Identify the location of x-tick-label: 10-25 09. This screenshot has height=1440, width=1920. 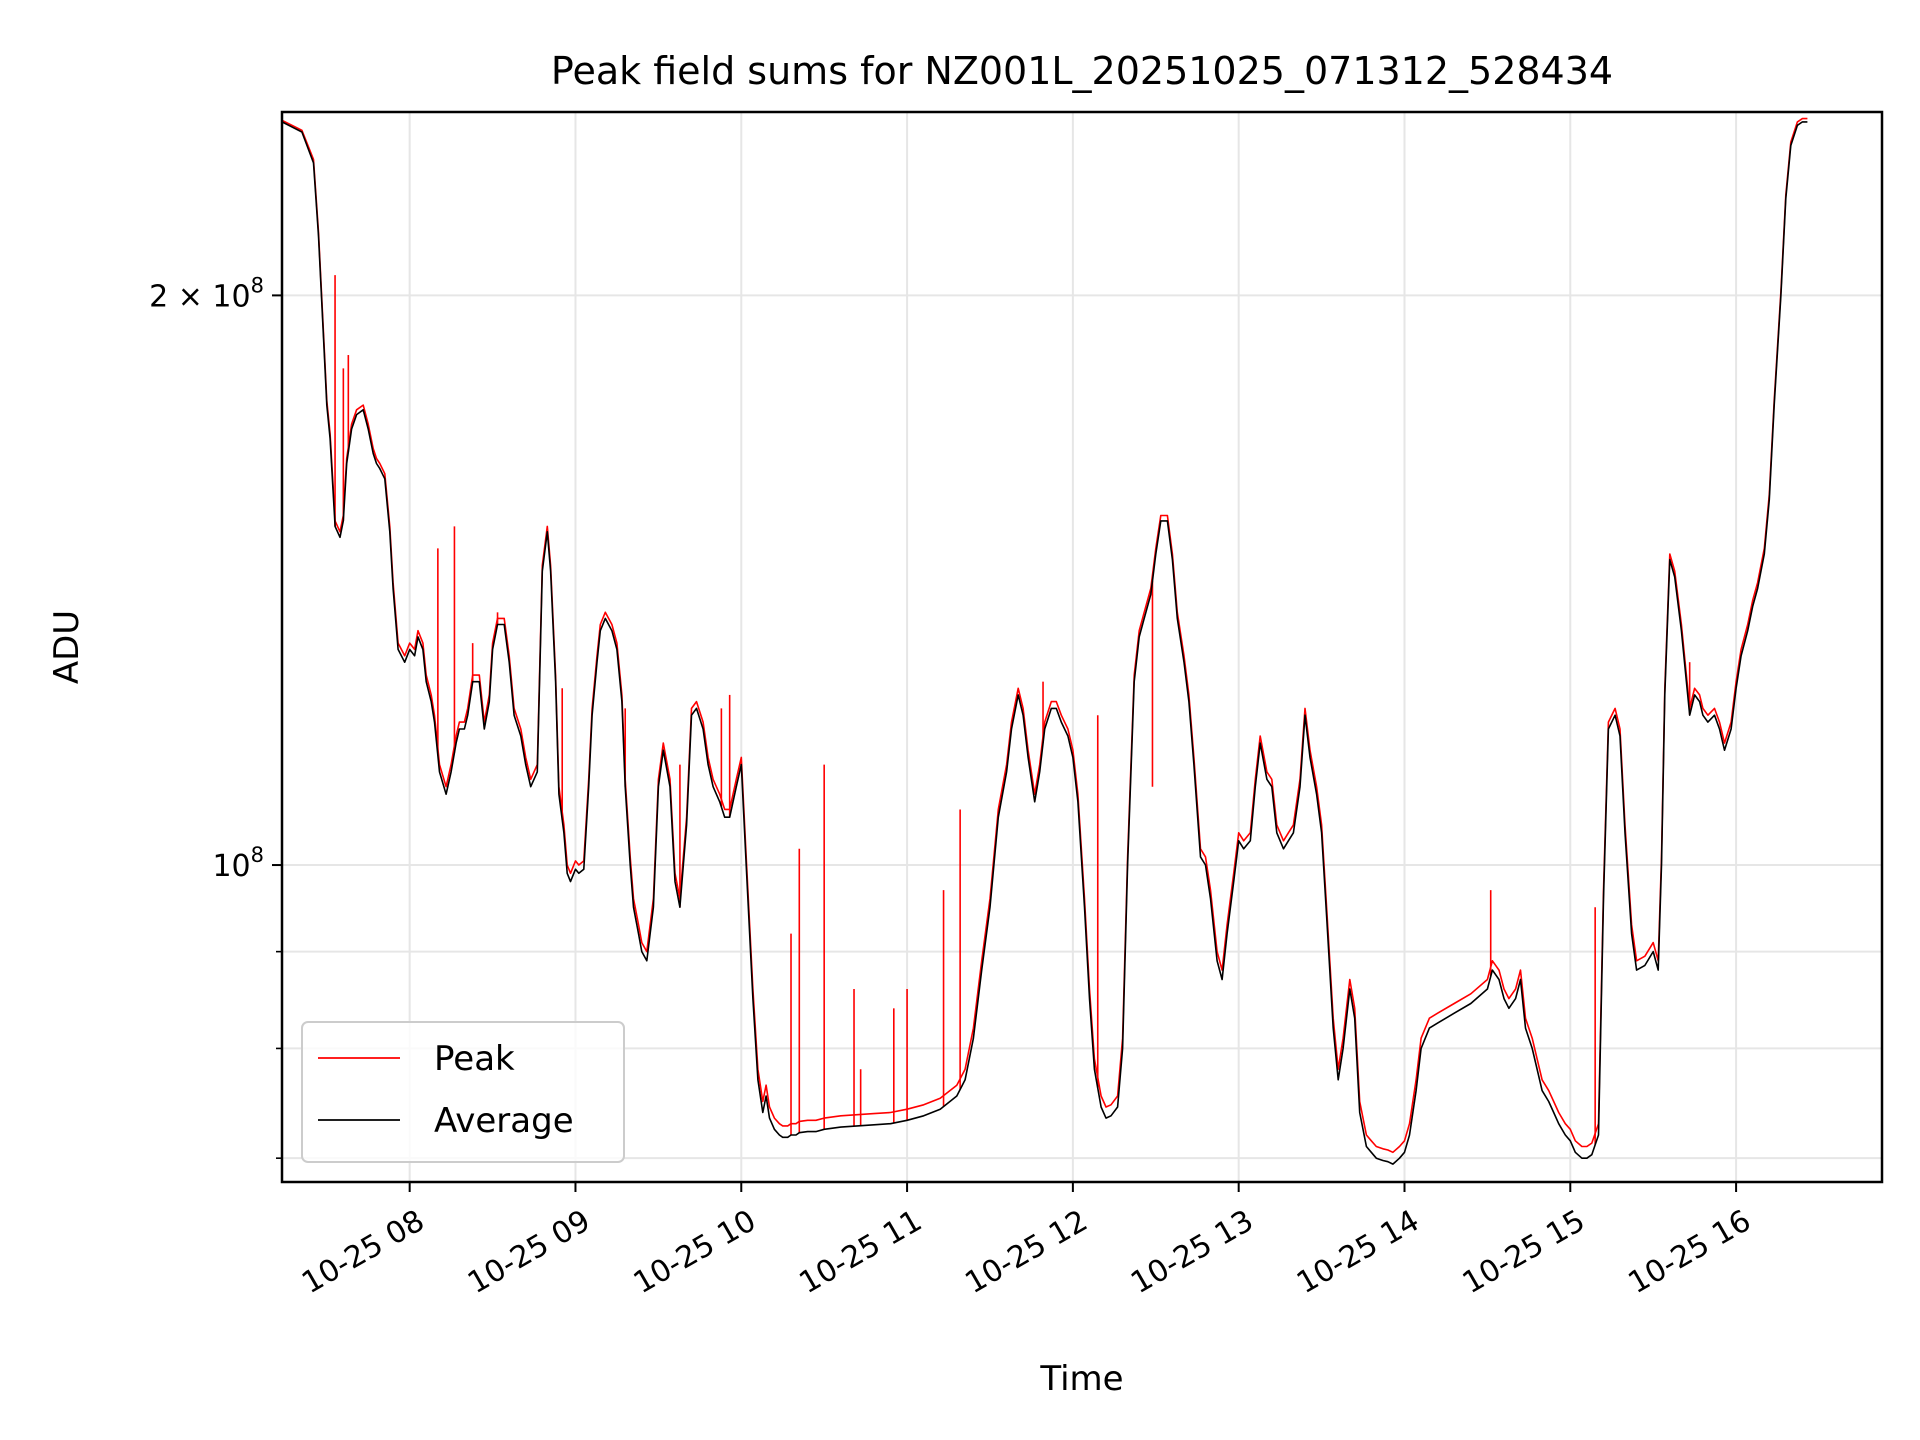
(529, 1252).